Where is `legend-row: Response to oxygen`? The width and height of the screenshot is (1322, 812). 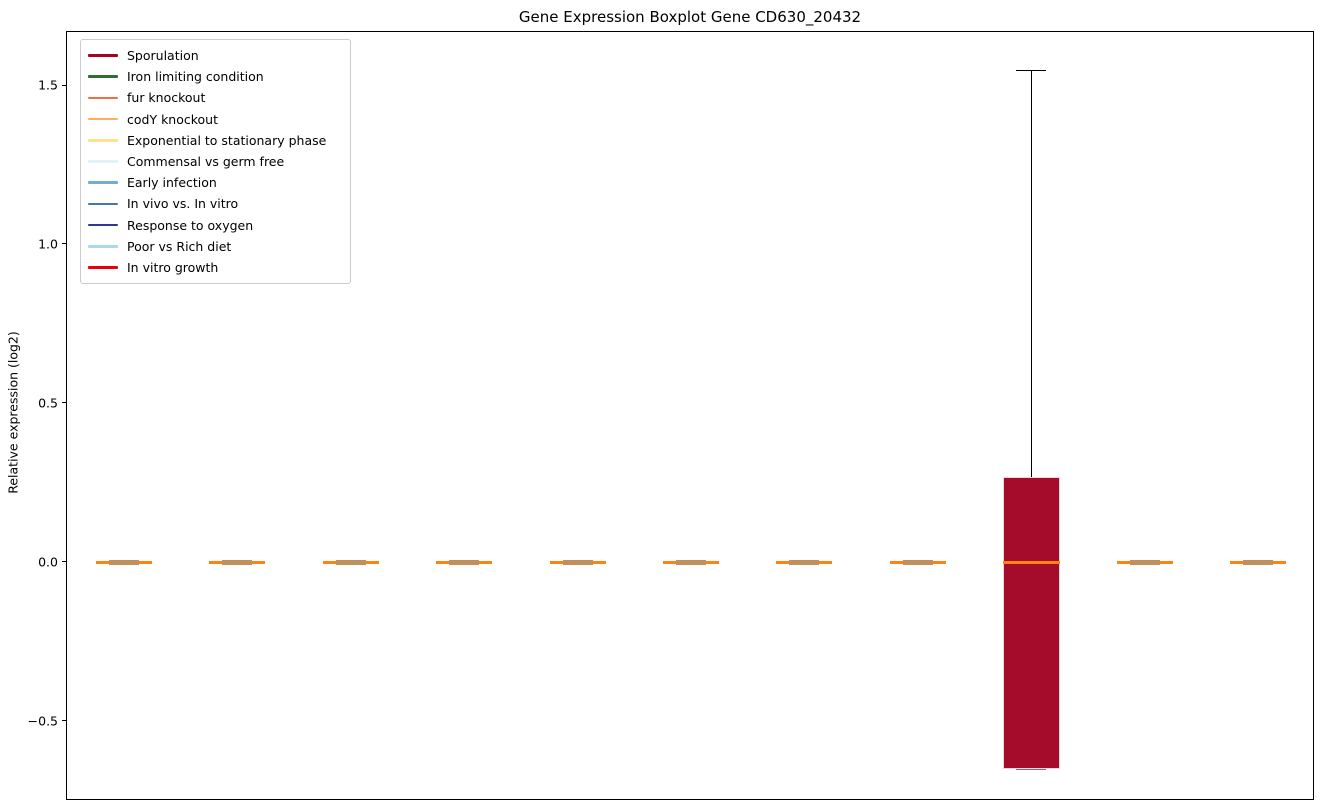 legend-row: Response to oxygen is located at coordinates (215, 225).